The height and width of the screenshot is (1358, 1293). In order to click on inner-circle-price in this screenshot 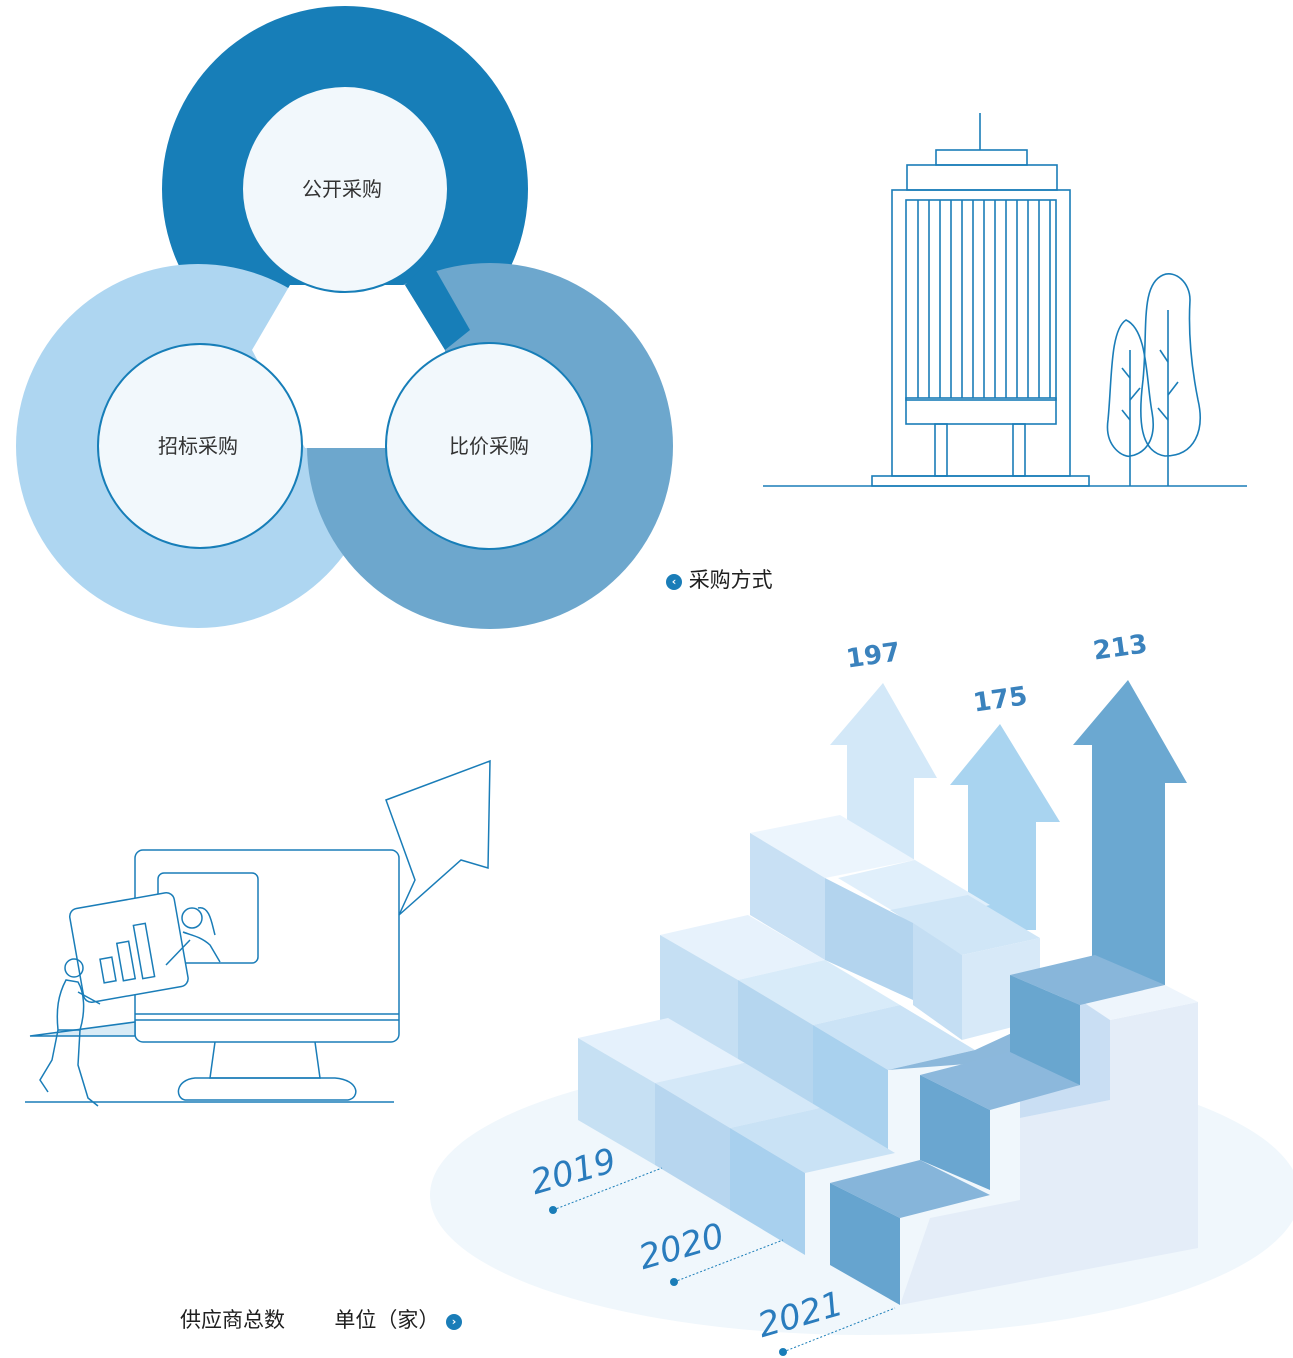, I will do `click(489, 446)`.